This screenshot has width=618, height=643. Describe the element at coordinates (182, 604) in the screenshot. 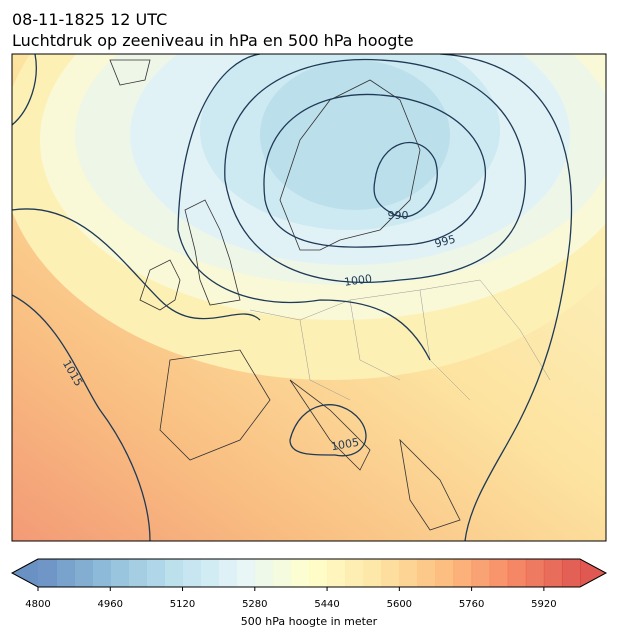

I see `colorbar-tick-label: 5120` at that location.